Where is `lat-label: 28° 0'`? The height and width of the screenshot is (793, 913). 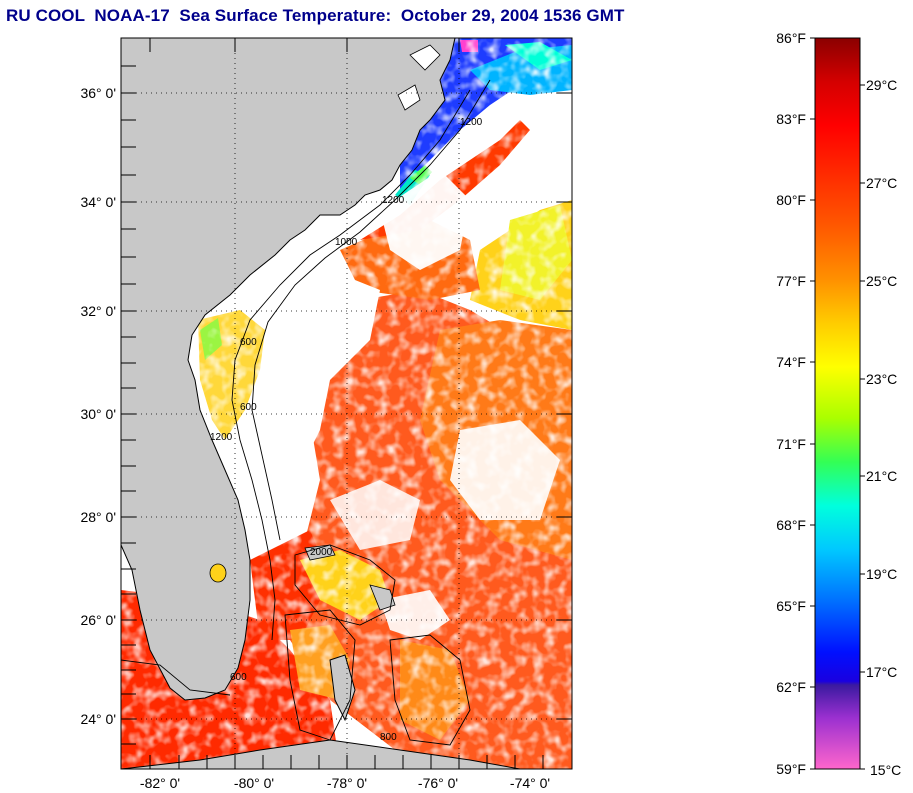
lat-label: 28° 0' is located at coordinates (98, 517).